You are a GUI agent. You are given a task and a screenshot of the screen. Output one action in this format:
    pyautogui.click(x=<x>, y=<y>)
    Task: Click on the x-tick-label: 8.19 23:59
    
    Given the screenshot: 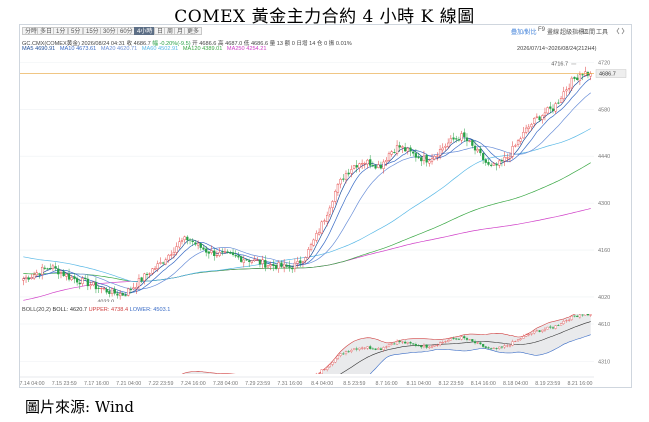 What is the action you would take?
    pyautogui.click(x=547, y=384)
    